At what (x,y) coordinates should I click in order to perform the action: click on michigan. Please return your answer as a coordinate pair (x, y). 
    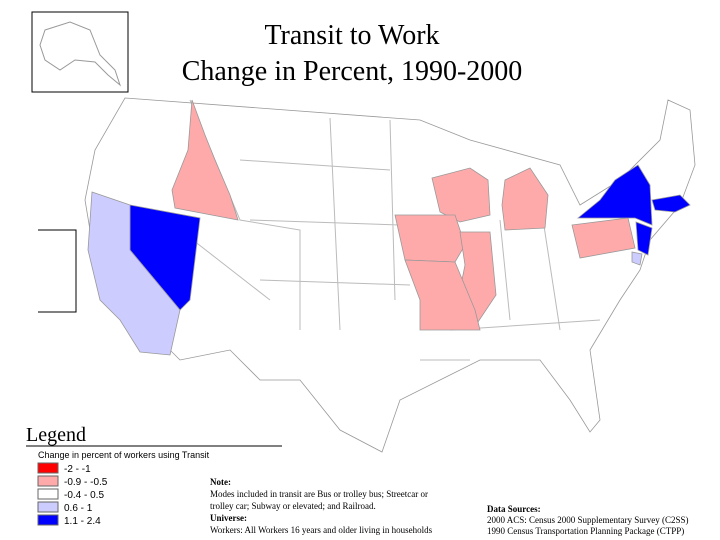
    Looking at the image, I should click on (525, 199).